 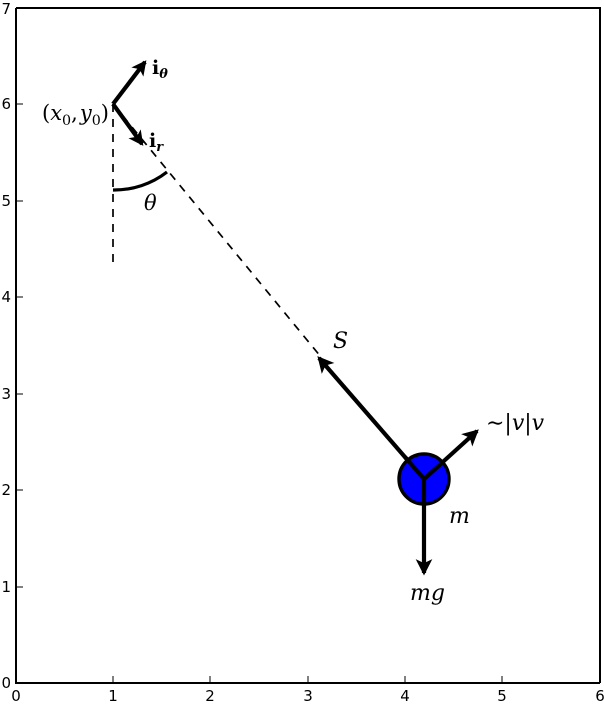 I want to click on i-theta-label: iθ, so click(x=160, y=69).